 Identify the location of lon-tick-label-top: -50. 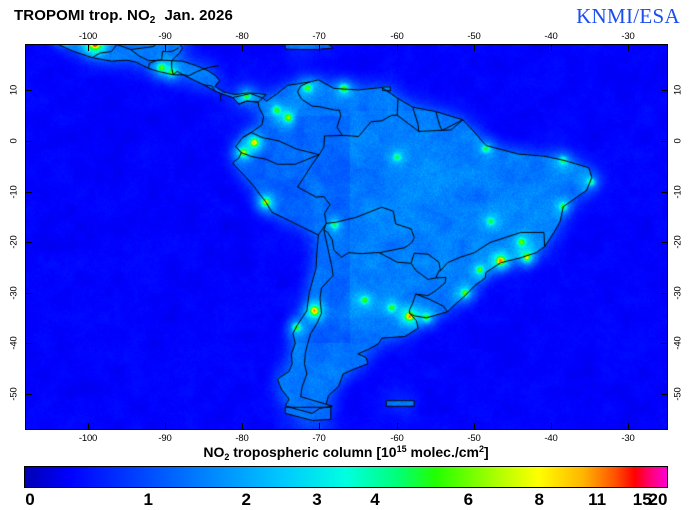
(474, 36).